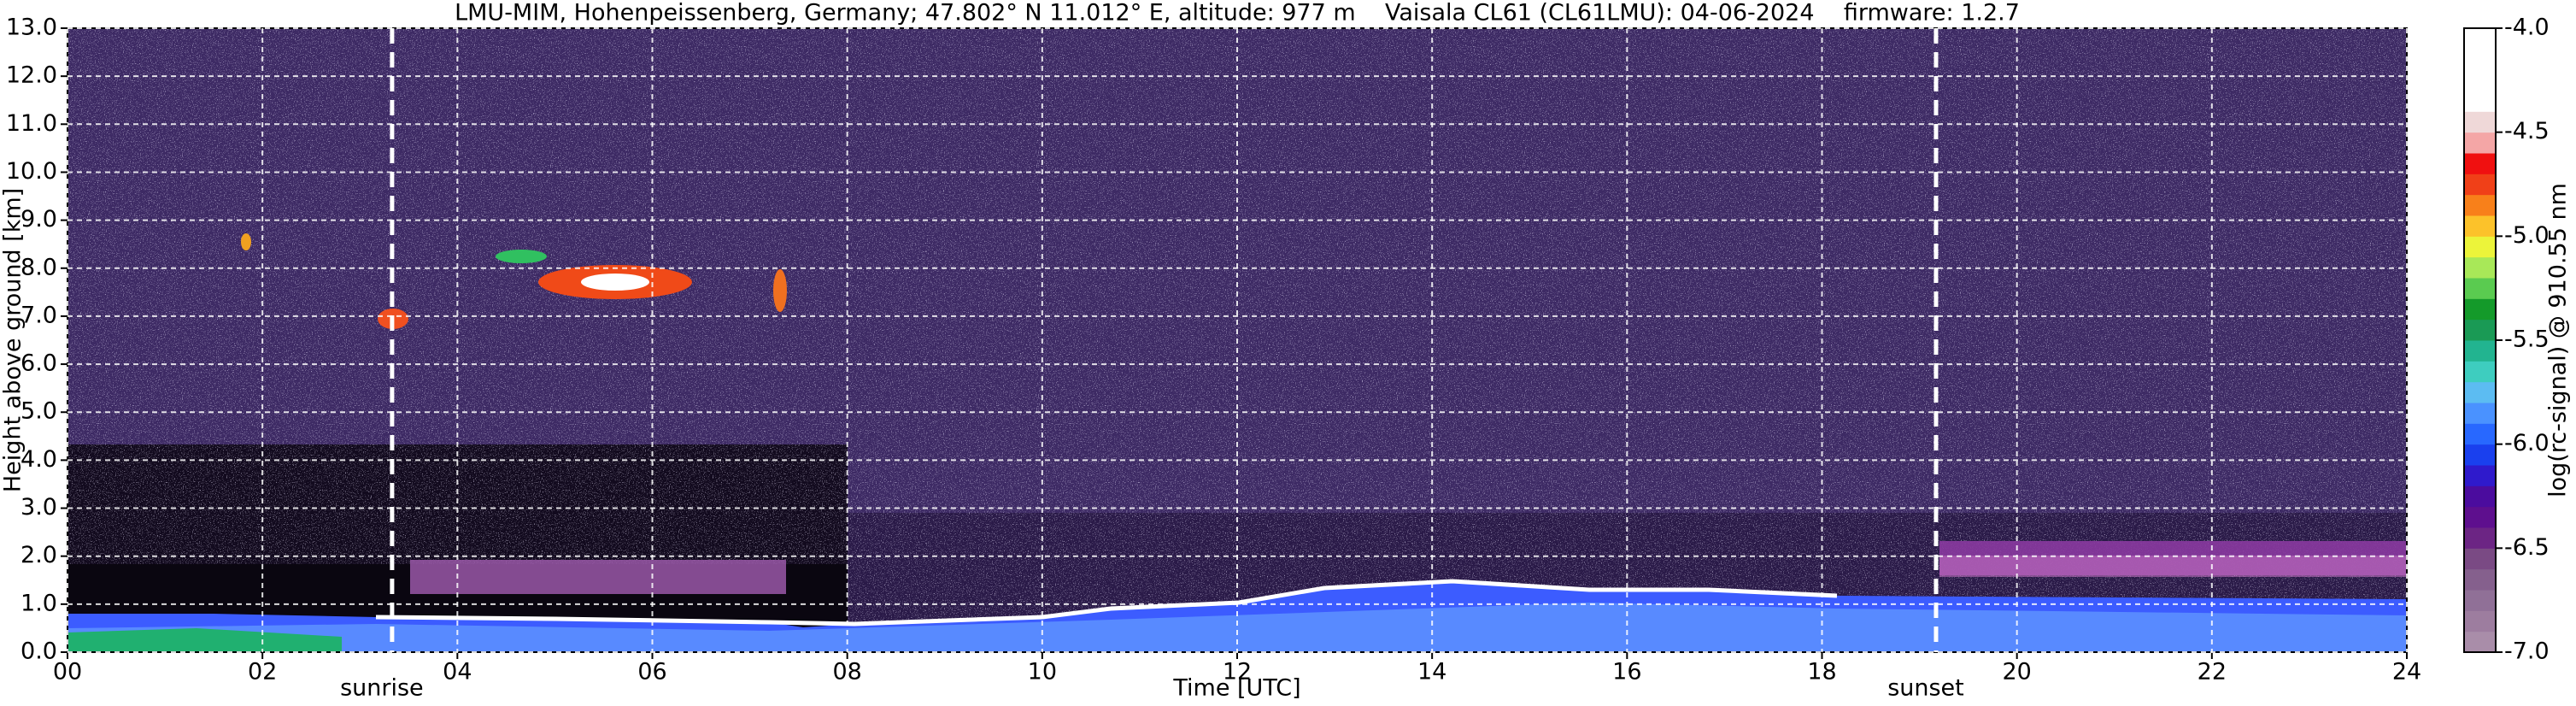  Describe the element at coordinates (2527, 131) in the screenshot. I see `colorbar-tick-label: -4.5` at that location.